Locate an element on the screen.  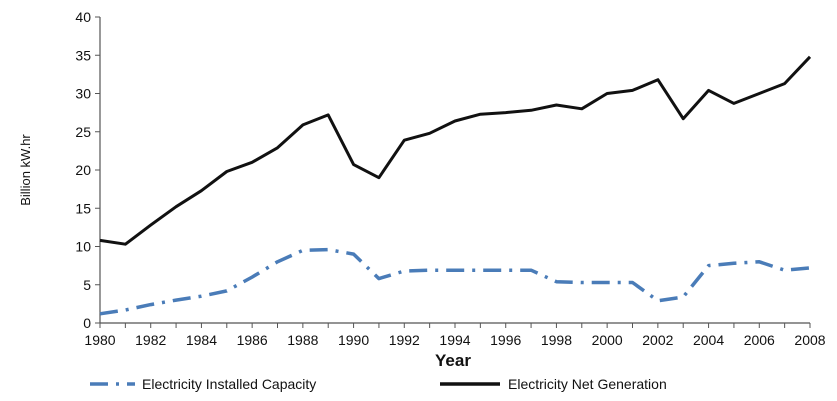
x-tick-label: 1988 is located at coordinates (302, 340).